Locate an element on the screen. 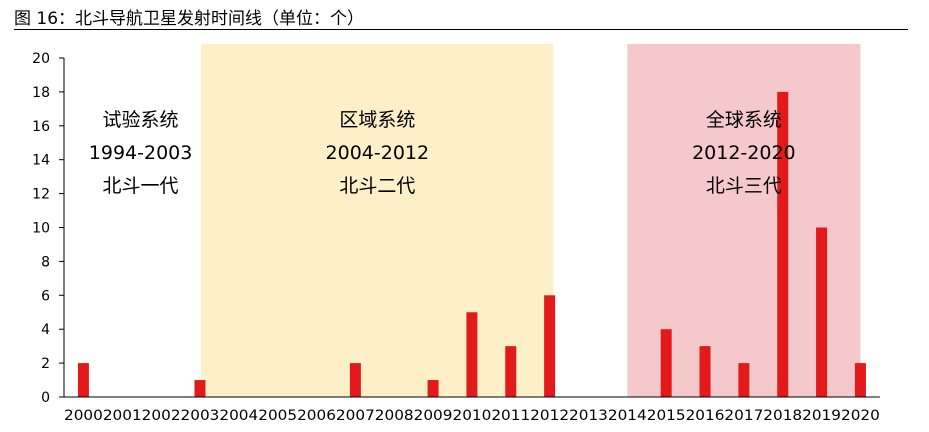  y-tick-label: 10 is located at coordinates (41, 229).